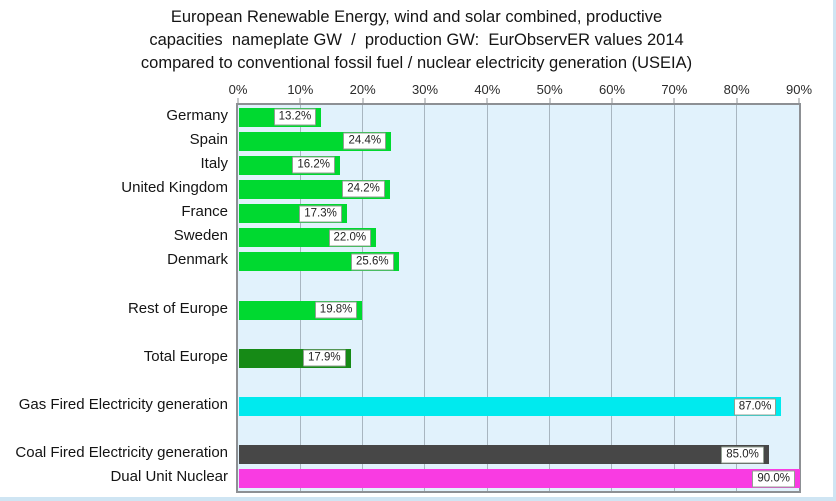  Describe the element at coordinates (169, 477) in the screenshot. I see `category-label: Dual Unit Nuclear` at that location.